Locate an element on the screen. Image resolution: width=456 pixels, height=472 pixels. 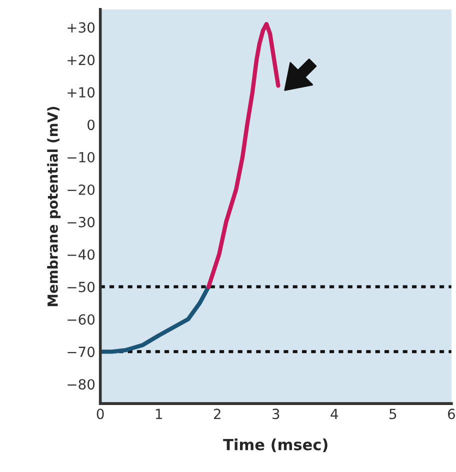
x-tick-label: 3 is located at coordinates (276, 414).